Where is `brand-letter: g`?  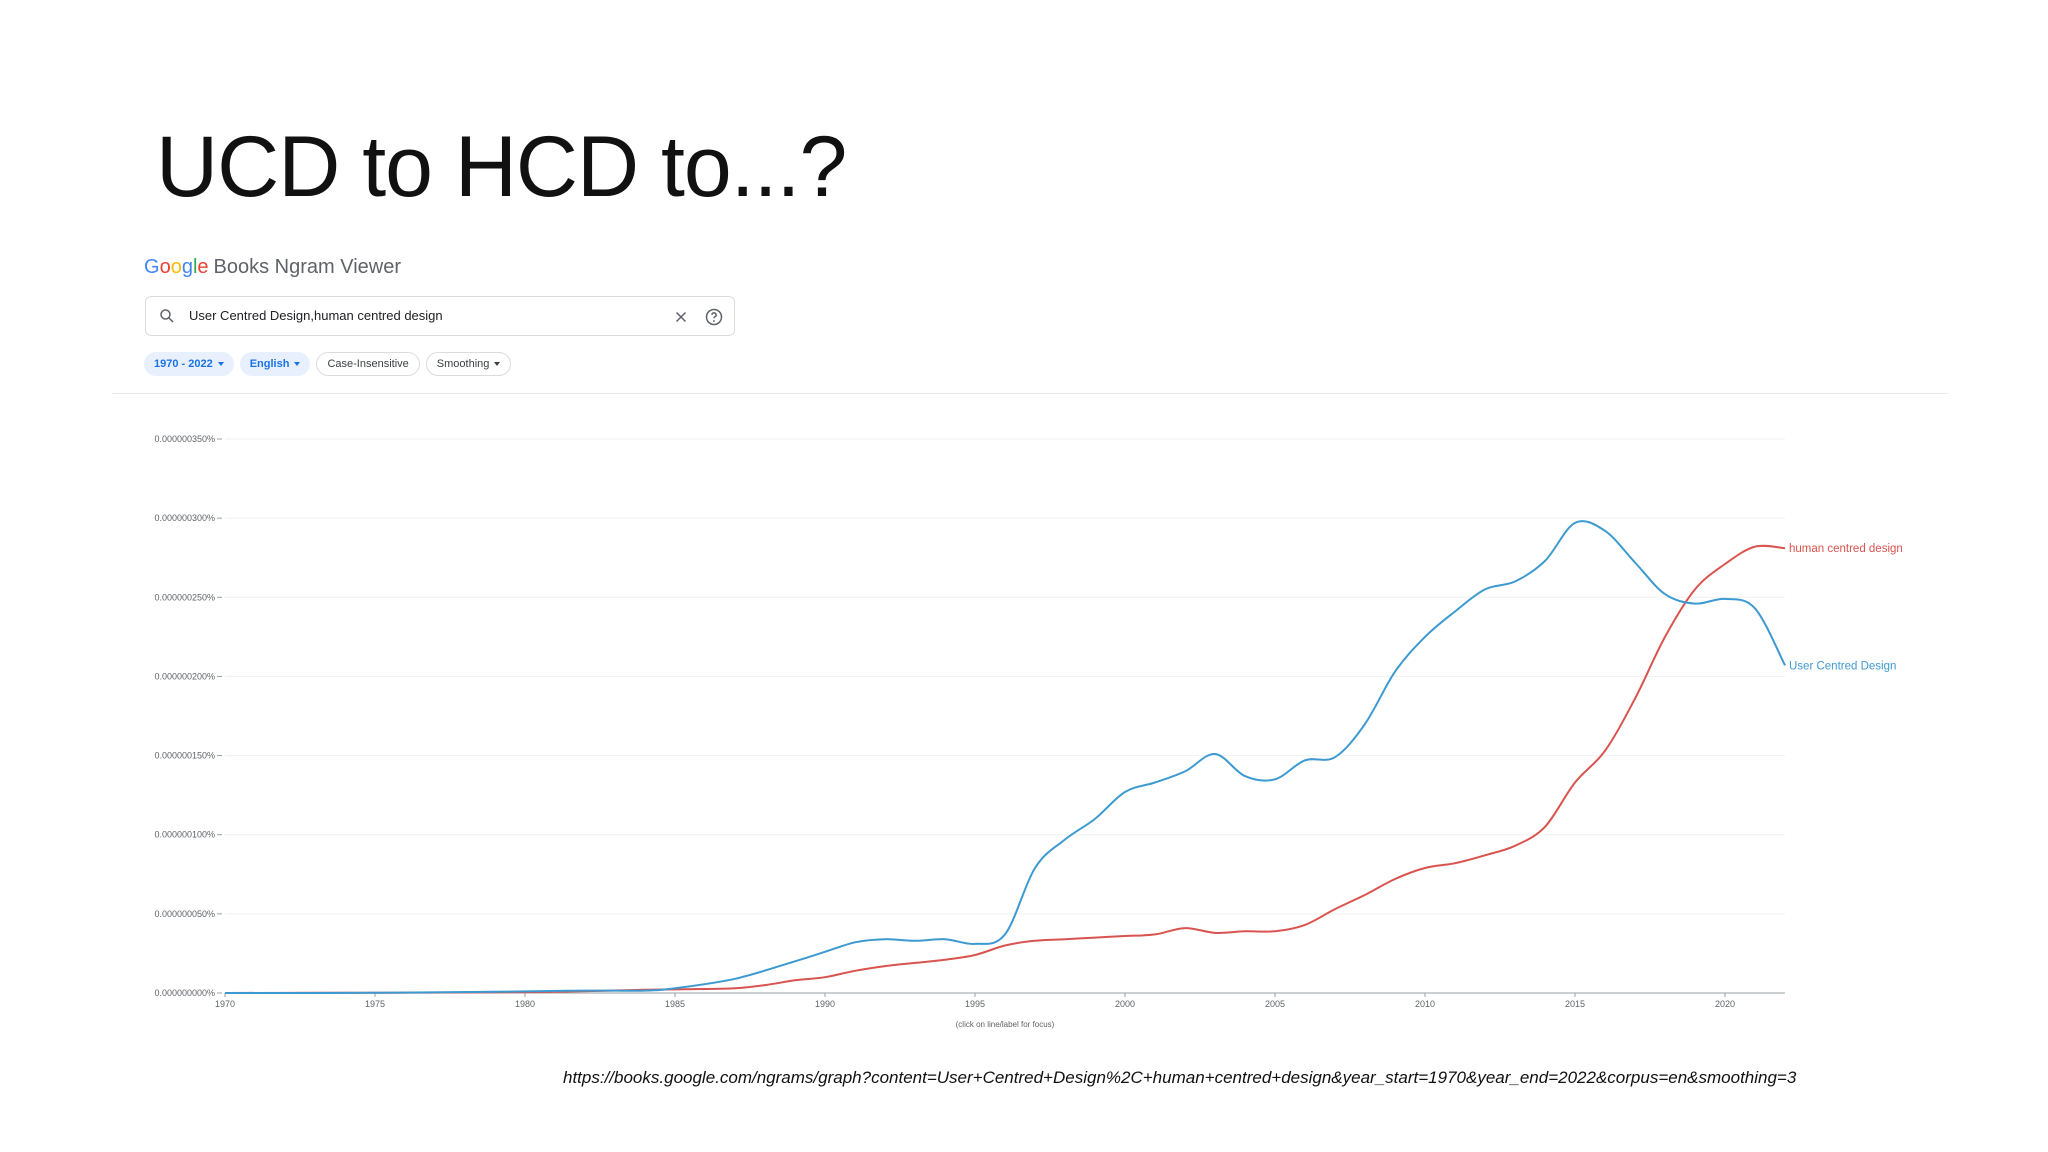
brand-letter: g is located at coordinates (187, 267).